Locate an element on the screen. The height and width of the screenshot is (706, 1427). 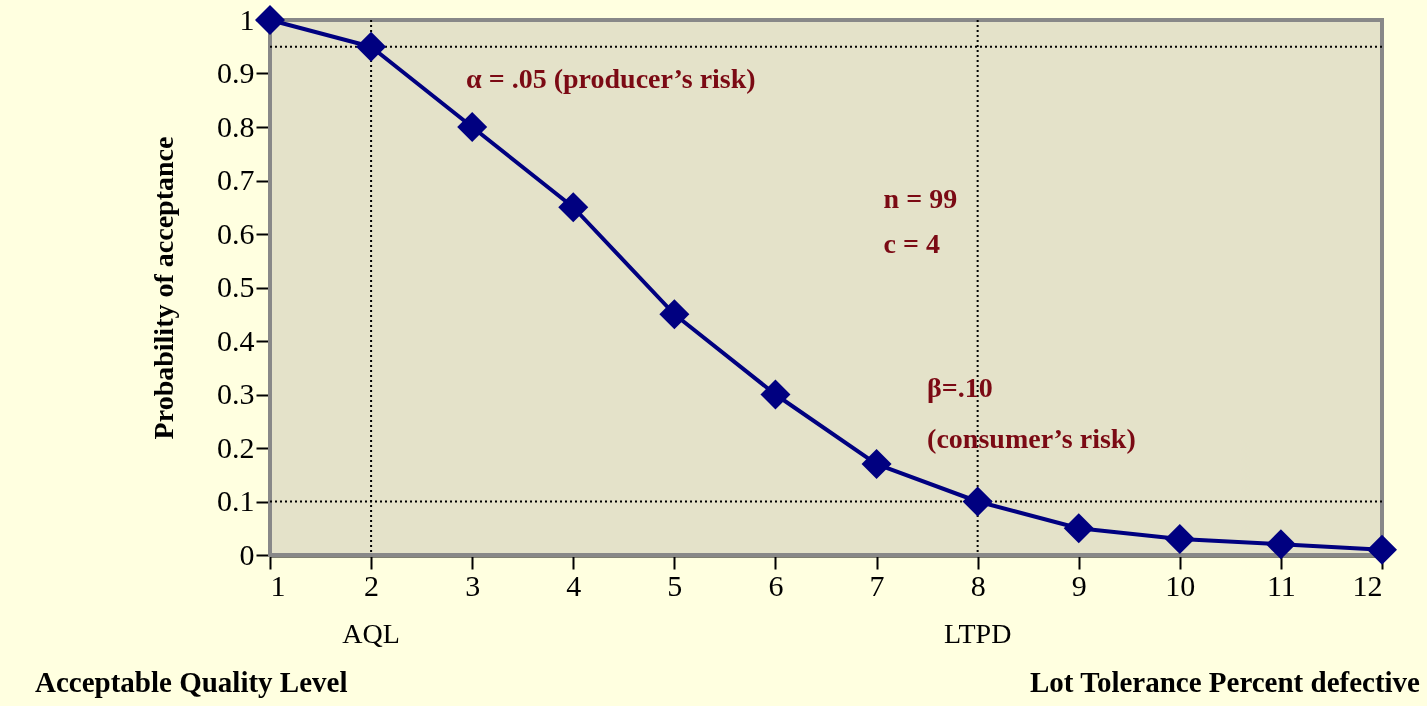
x-tick-label: 12 is located at coordinates (1367, 585).